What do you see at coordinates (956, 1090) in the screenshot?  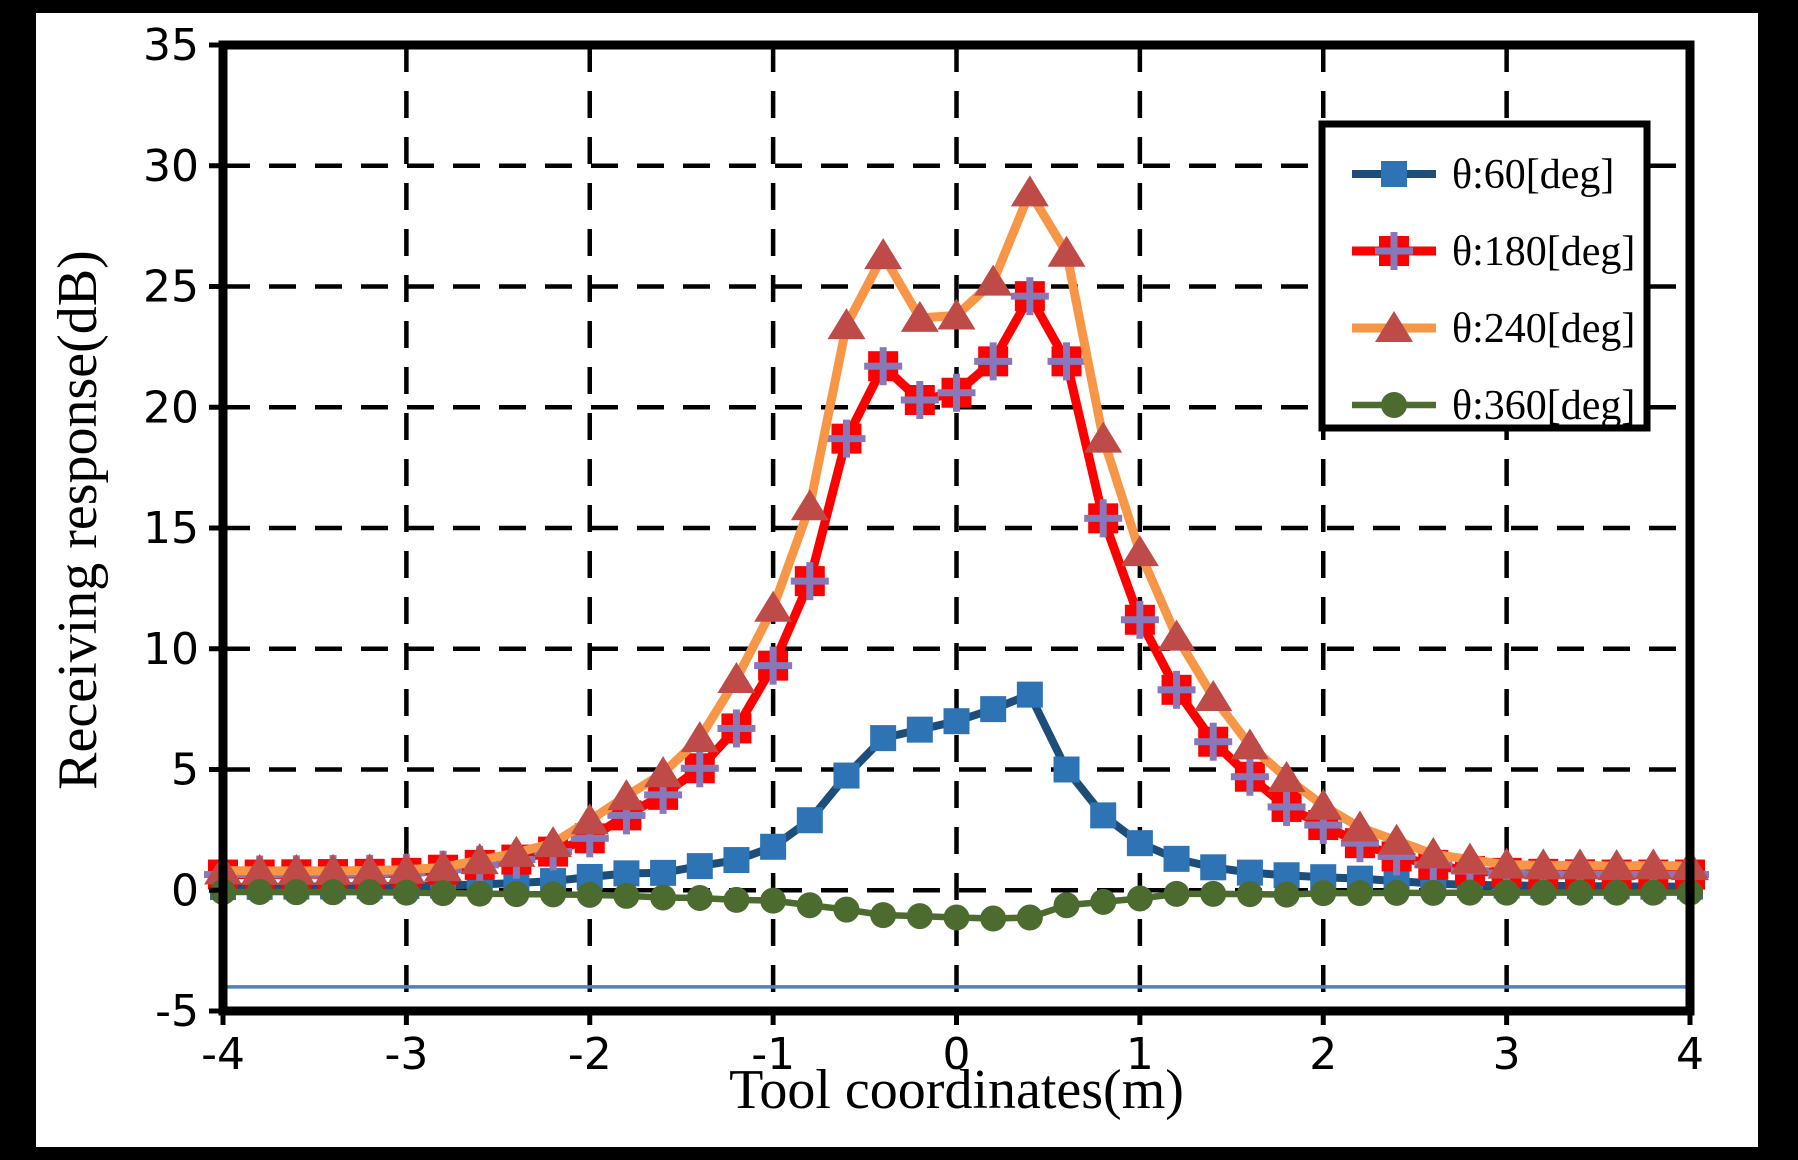 I see `x-axis-title: Tool coordinates(m)` at bounding box center [956, 1090].